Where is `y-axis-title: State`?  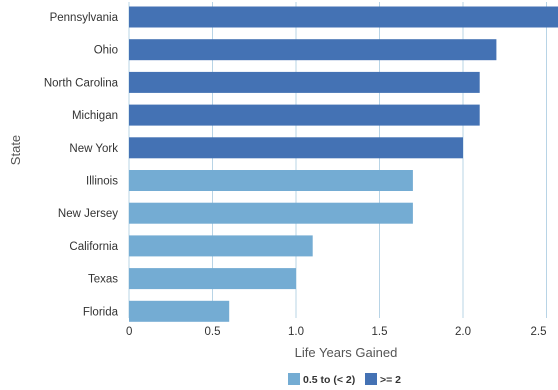 y-axis-title: State is located at coordinates (15, 150).